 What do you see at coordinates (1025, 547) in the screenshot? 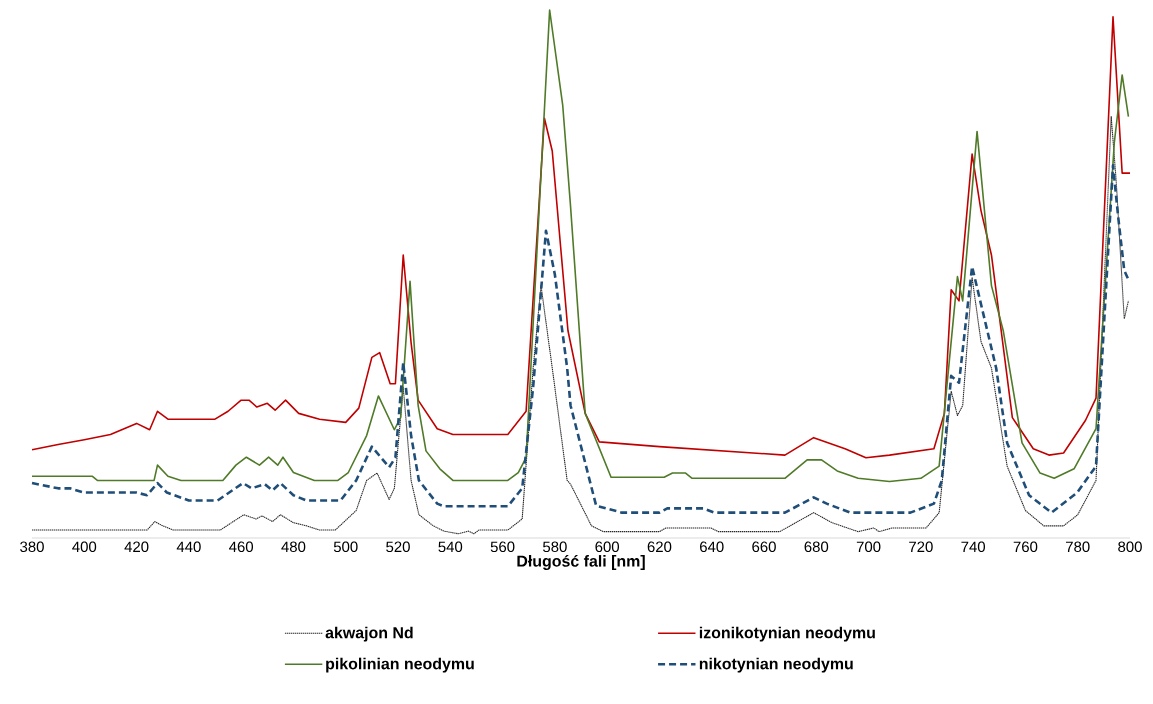
I see `x-tick-label: 760` at bounding box center [1025, 547].